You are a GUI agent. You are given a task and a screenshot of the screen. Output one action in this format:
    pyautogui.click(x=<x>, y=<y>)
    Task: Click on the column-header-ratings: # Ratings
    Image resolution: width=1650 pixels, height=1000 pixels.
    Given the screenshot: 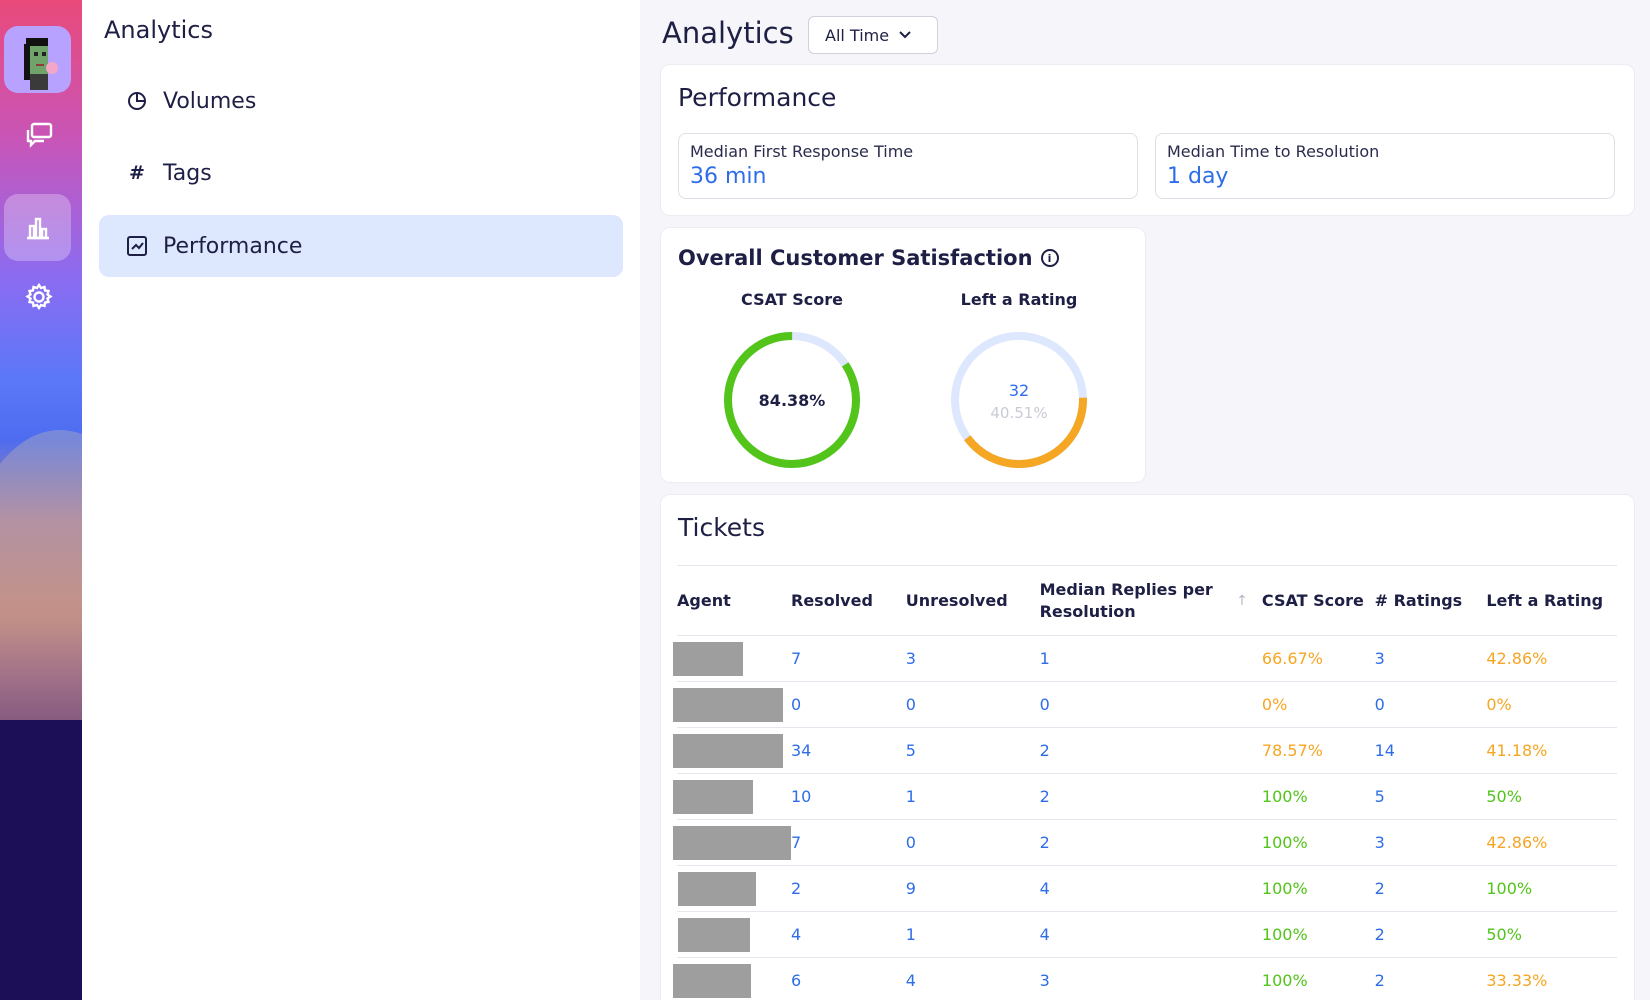 What is the action you would take?
    pyautogui.click(x=1430, y=600)
    